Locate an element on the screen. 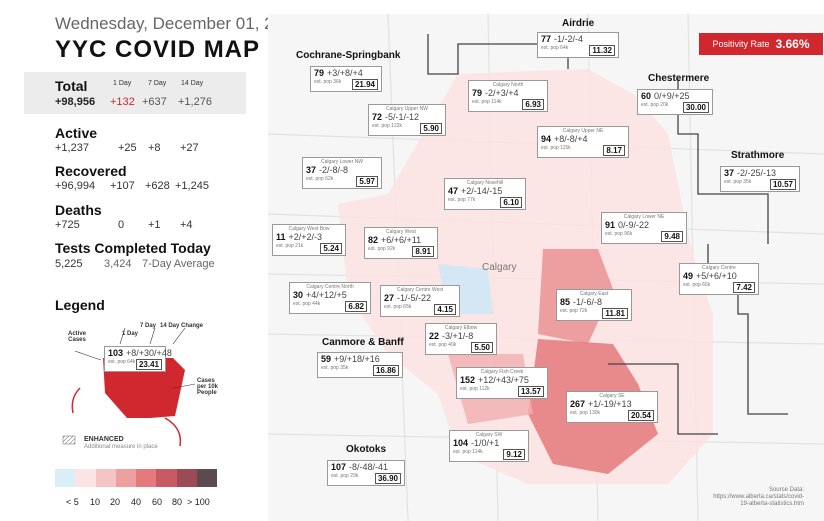 The width and height of the screenshot is (824, 521). region-name: Calgary North is located at coordinates (508, 85).